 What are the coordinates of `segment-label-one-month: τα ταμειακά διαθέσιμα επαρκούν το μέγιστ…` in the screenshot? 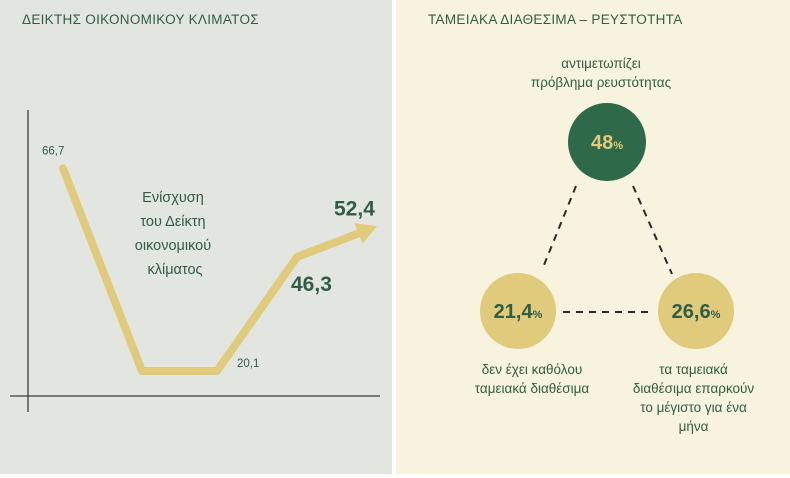 It's located at (693, 398).